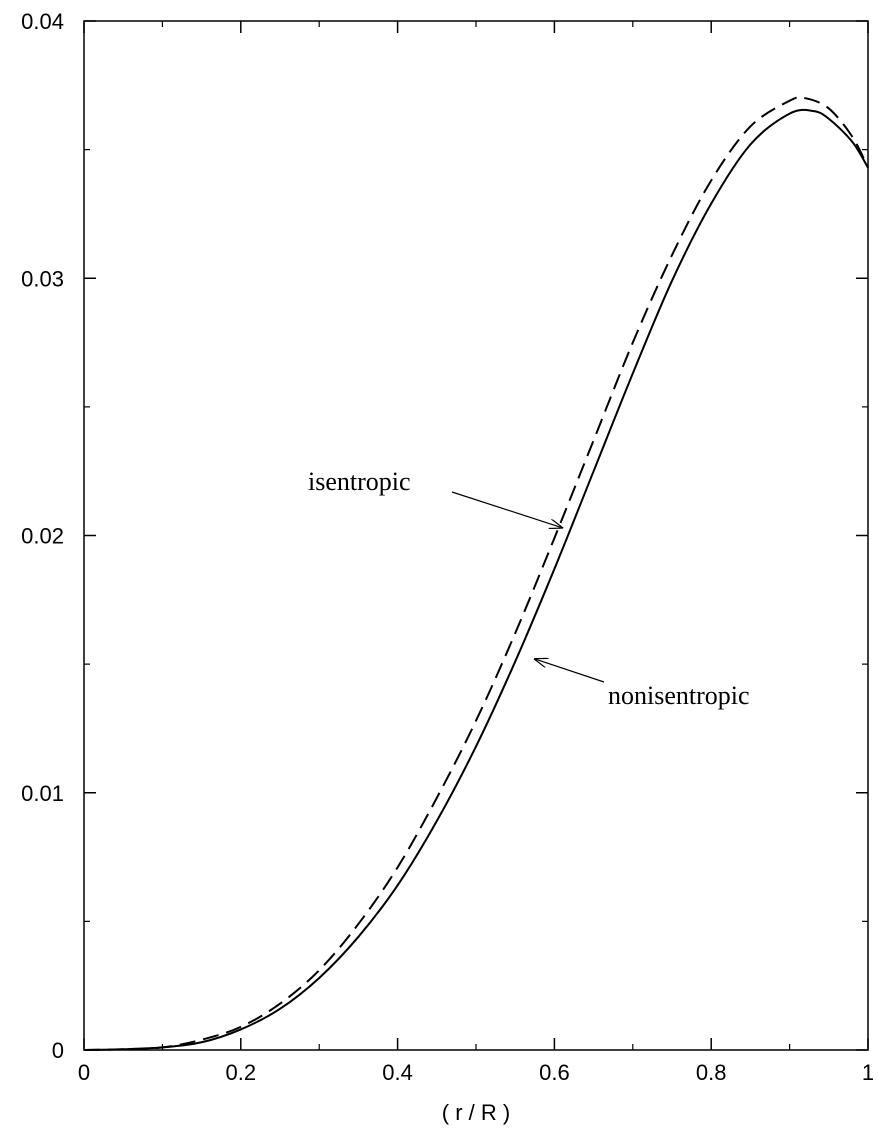 The width and height of the screenshot is (878, 1130). Describe the element at coordinates (84, 1072) in the screenshot. I see `x-tick-label: 0` at that location.